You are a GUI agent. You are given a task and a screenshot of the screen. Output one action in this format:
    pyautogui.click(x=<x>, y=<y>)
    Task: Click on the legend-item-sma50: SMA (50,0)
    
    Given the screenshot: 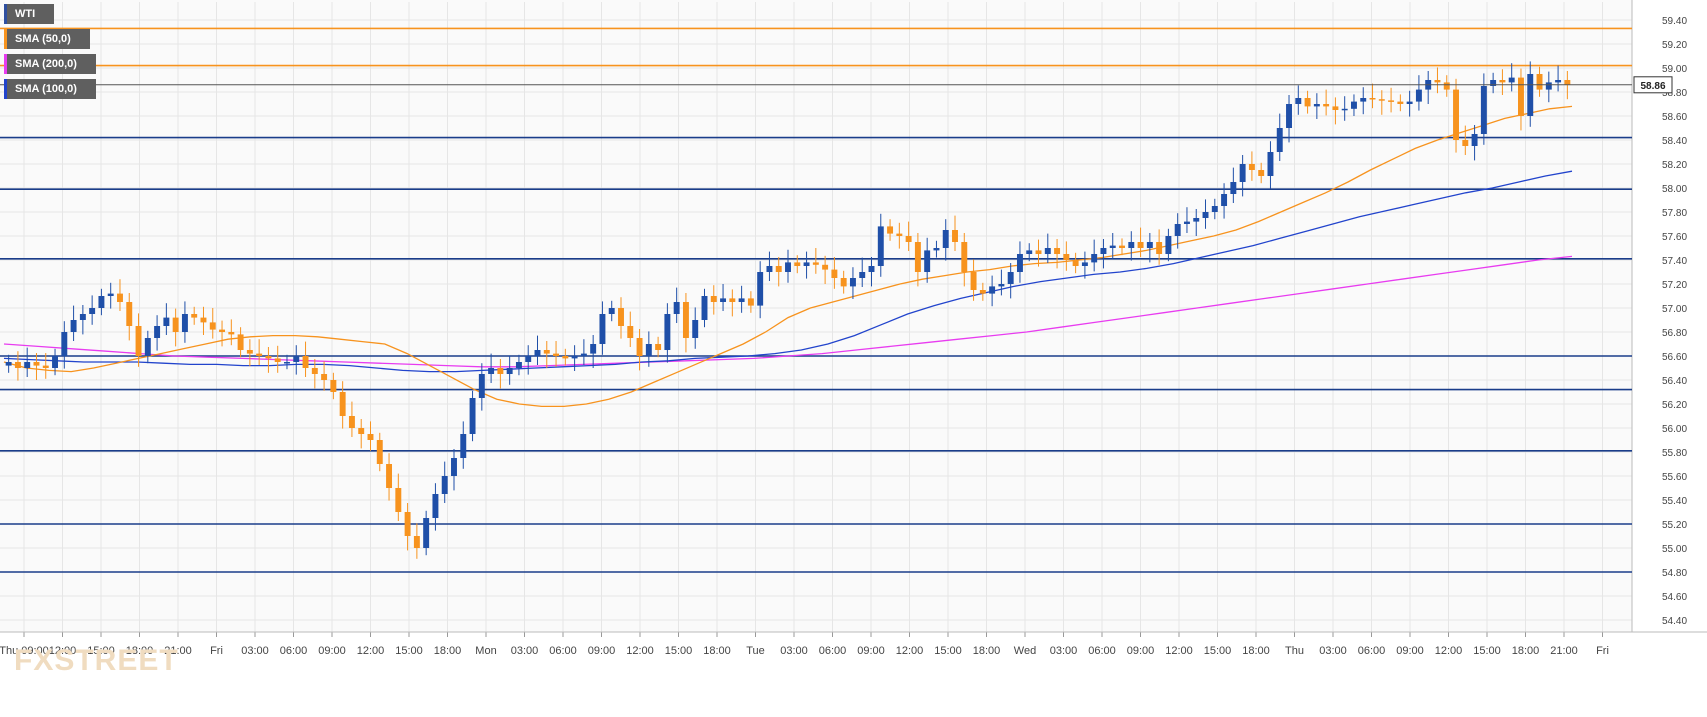 What is the action you would take?
    pyautogui.click(x=47, y=39)
    